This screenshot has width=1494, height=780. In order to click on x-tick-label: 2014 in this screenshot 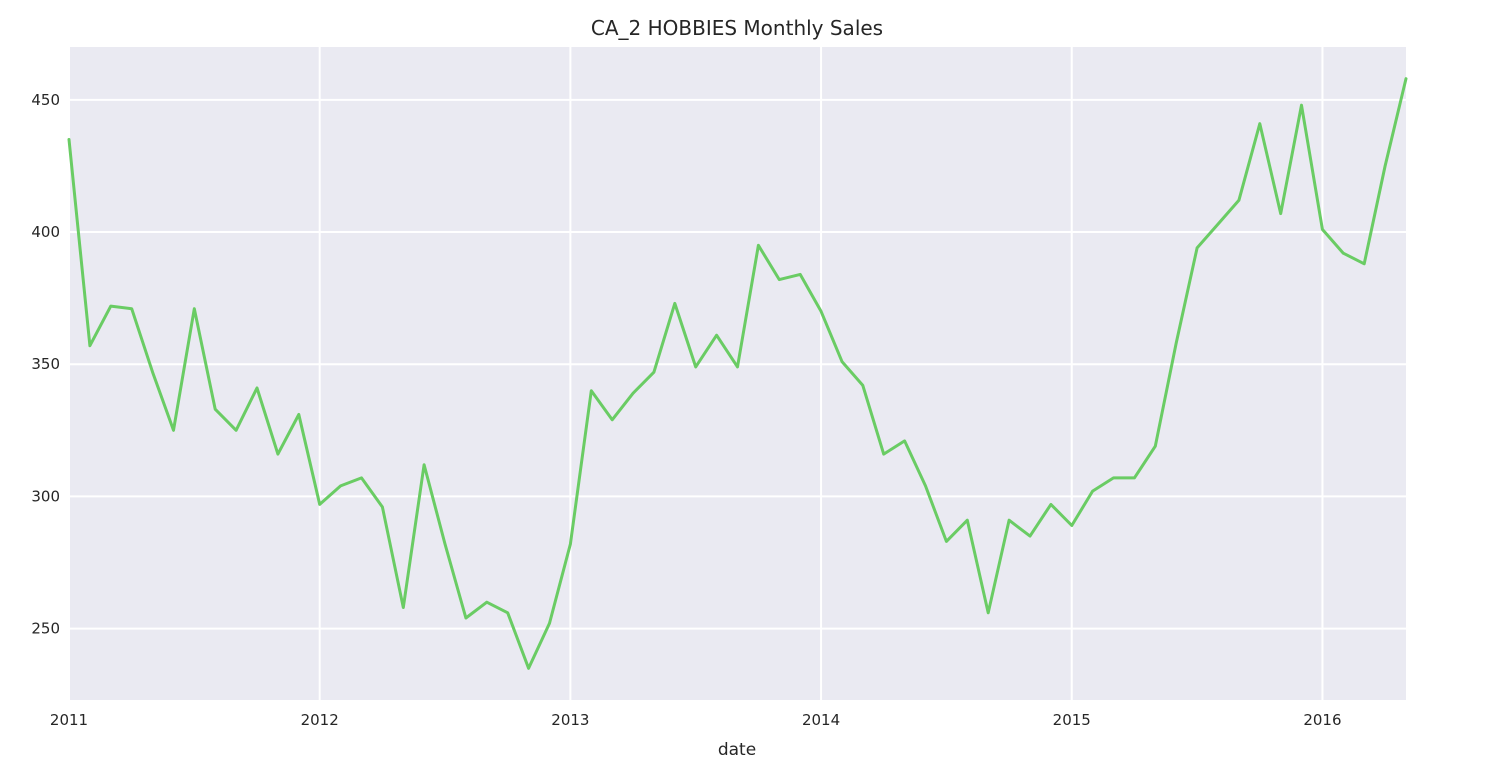, I will do `click(821, 720)`.